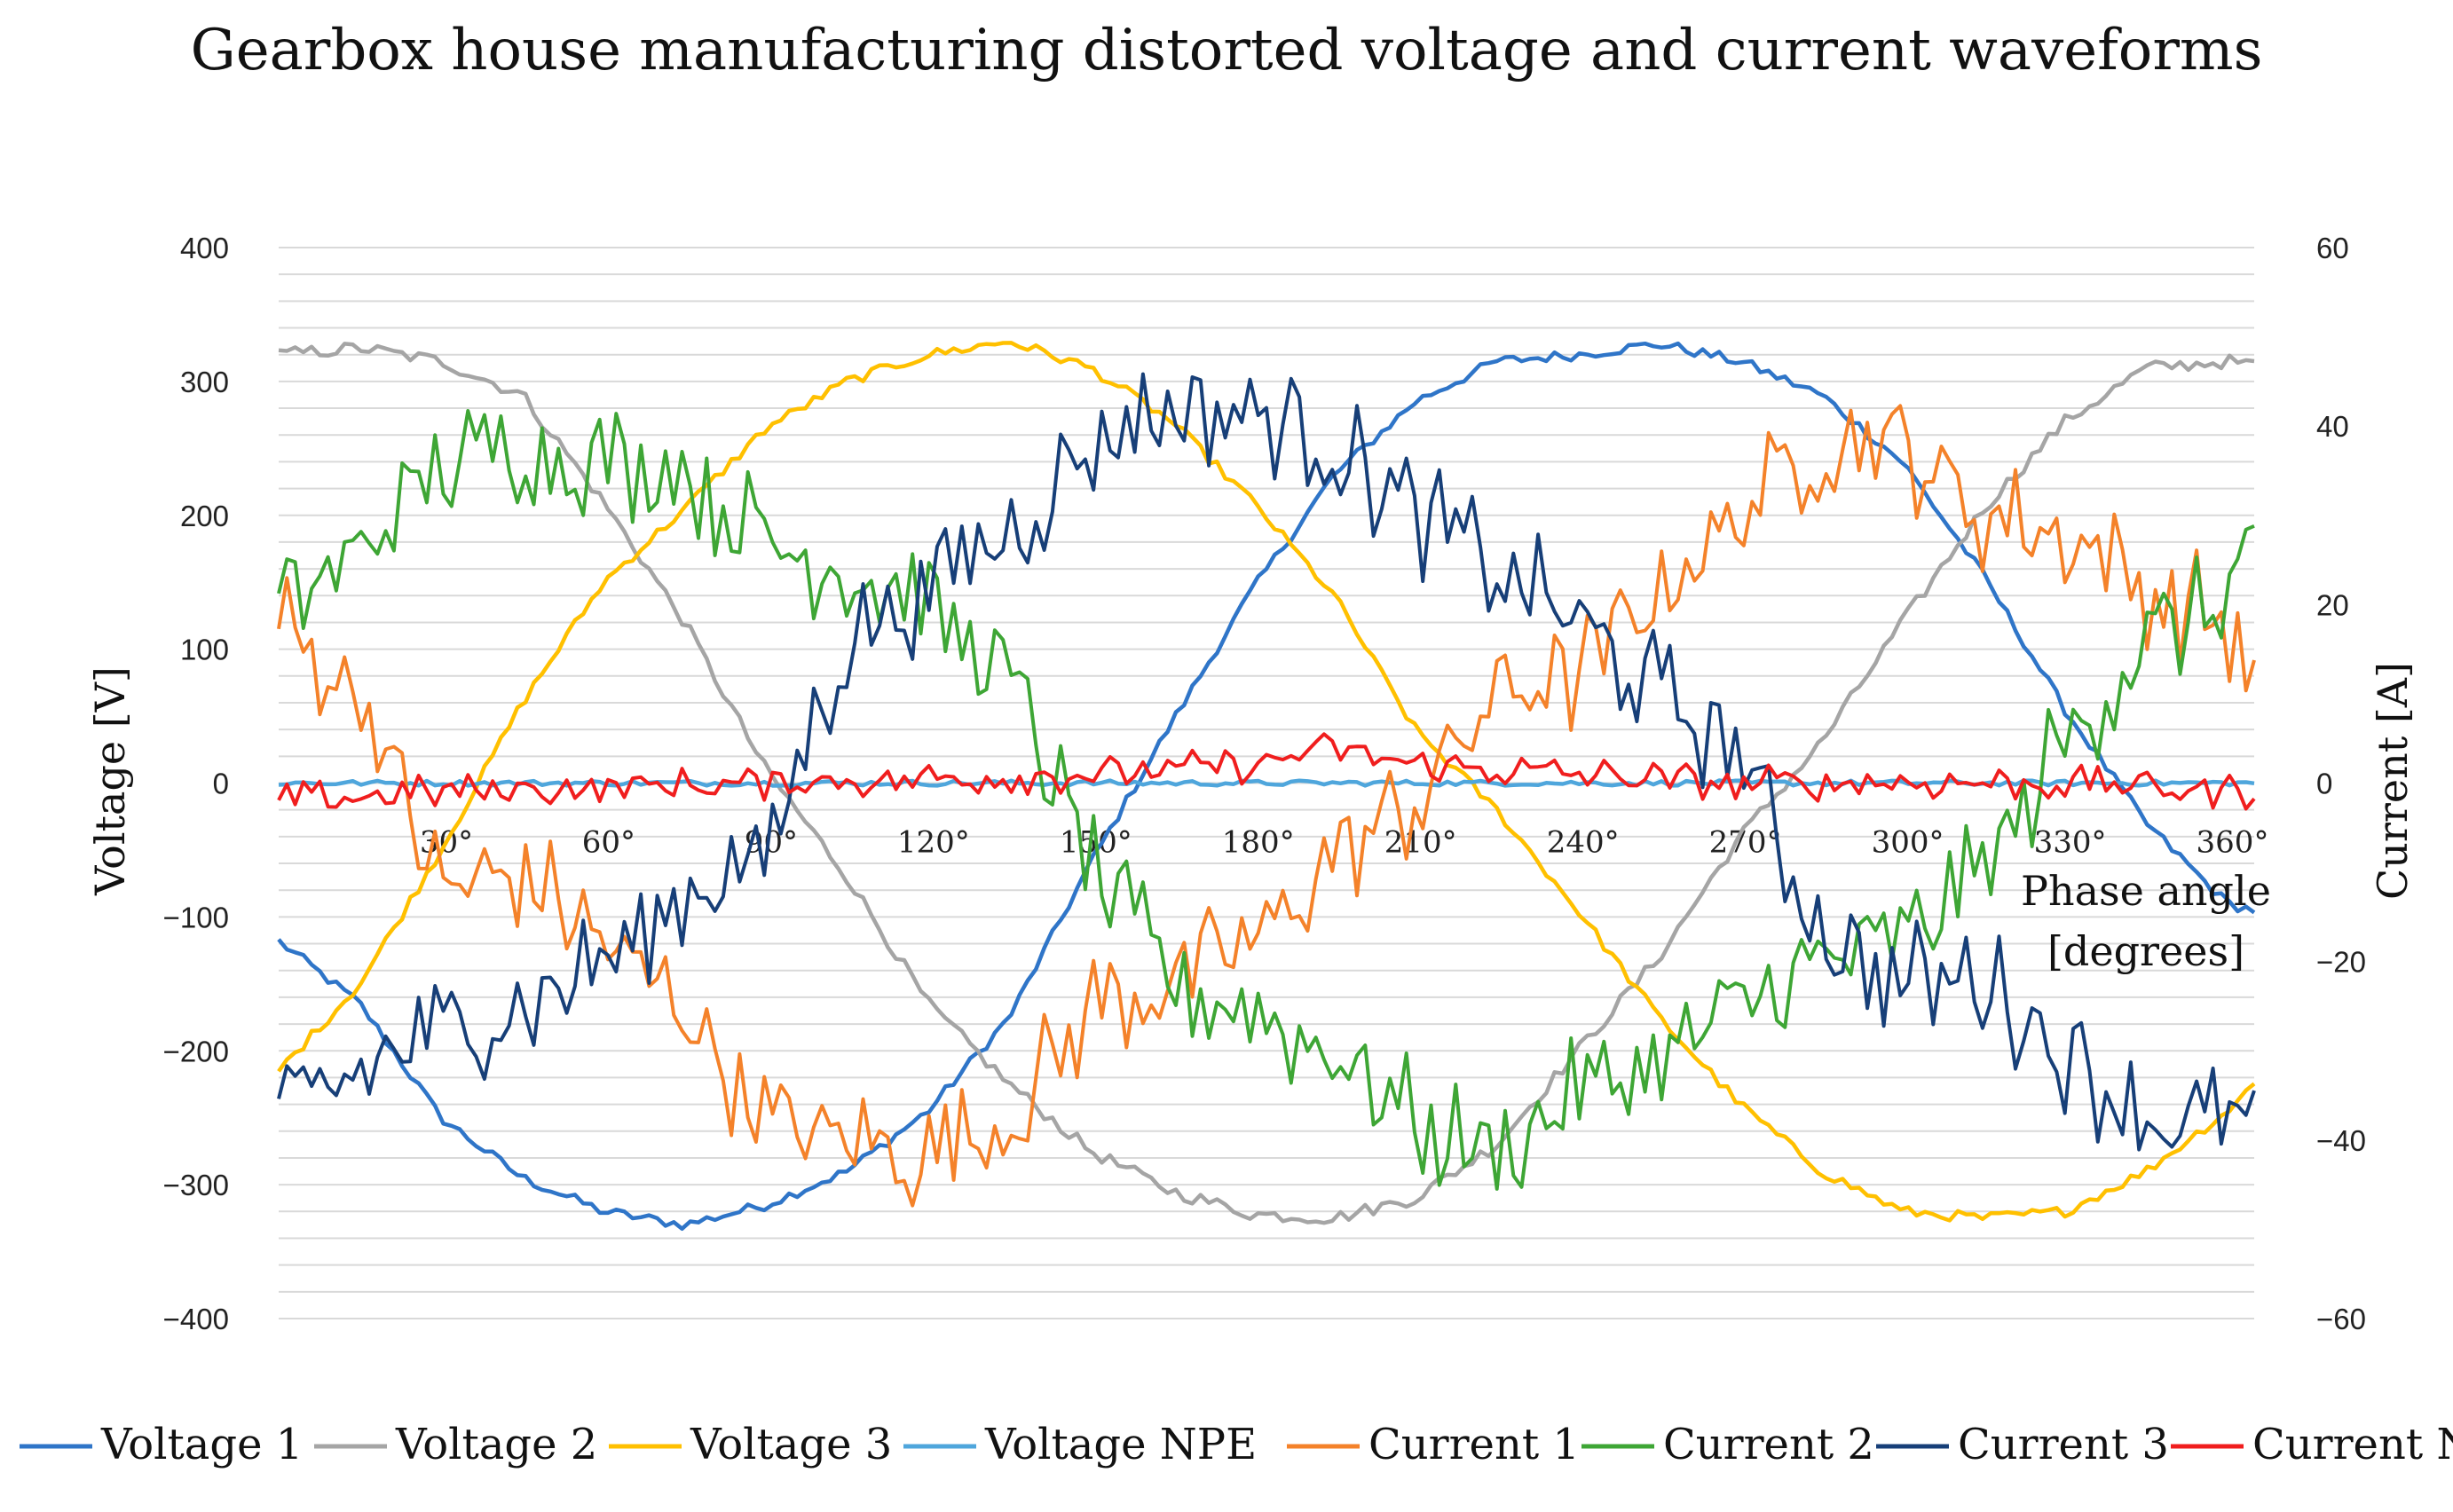 This screenshot has height=1512, width=2453. I want to click on legend-label: Current 2, so click(1768, 1444).